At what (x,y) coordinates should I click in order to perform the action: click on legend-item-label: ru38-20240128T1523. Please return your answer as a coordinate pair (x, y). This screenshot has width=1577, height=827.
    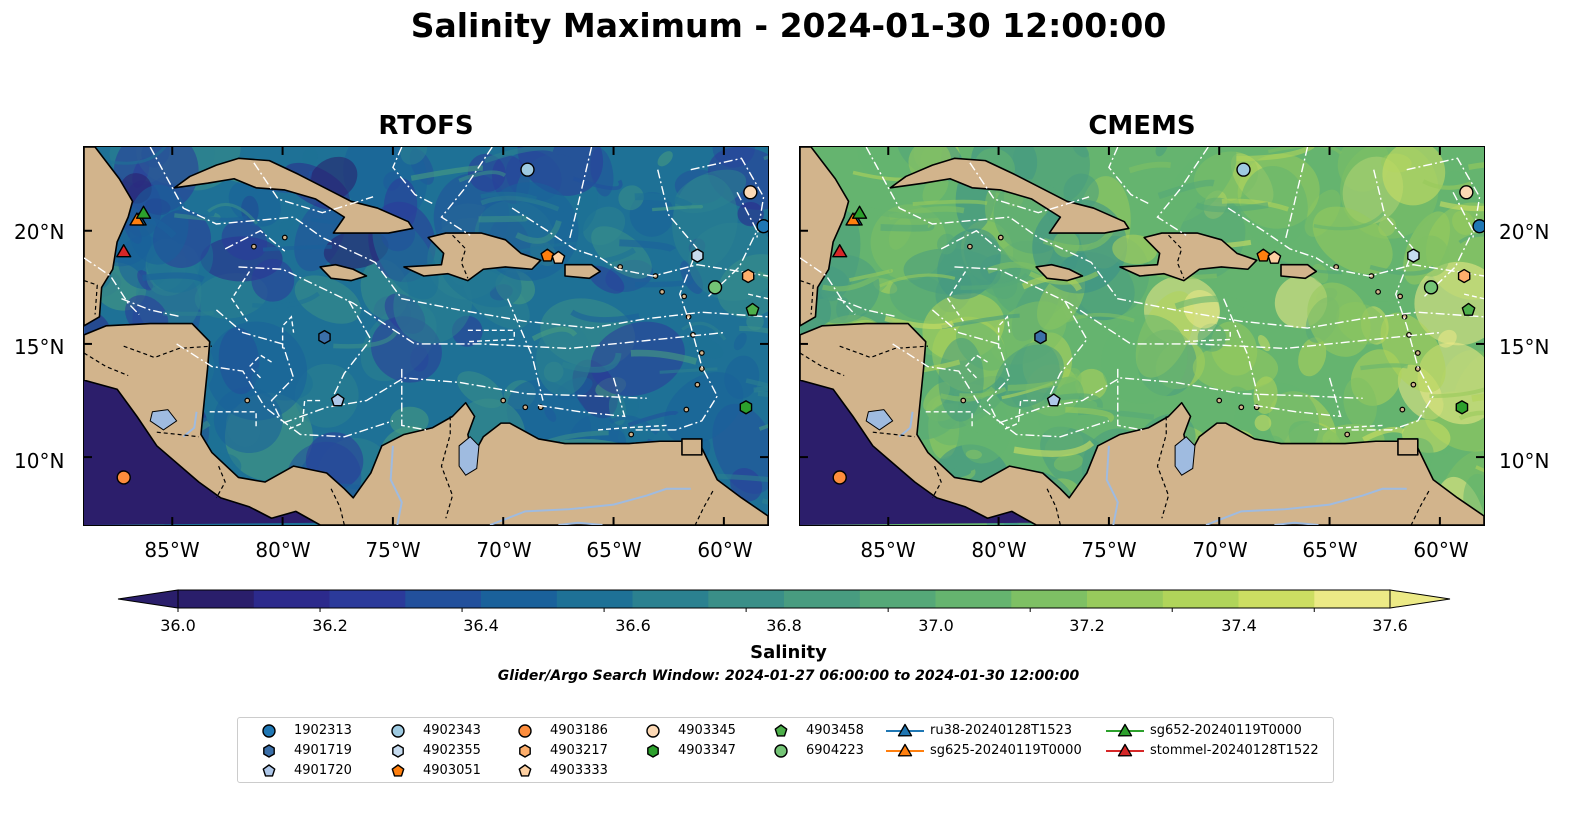
    Looking at the image, I should click on (1001, 730).